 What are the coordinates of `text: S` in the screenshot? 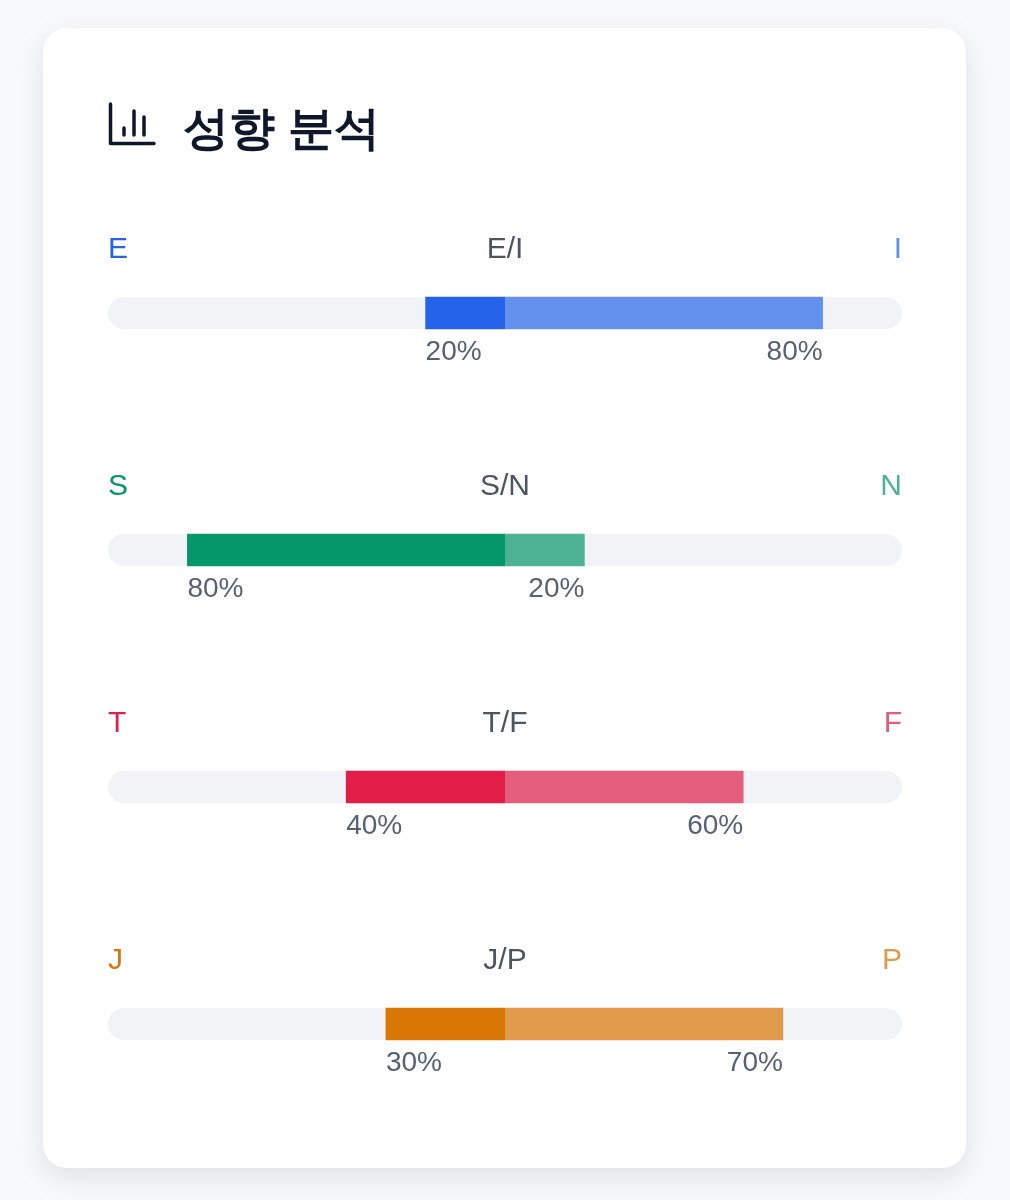 It's located at (118, 485).